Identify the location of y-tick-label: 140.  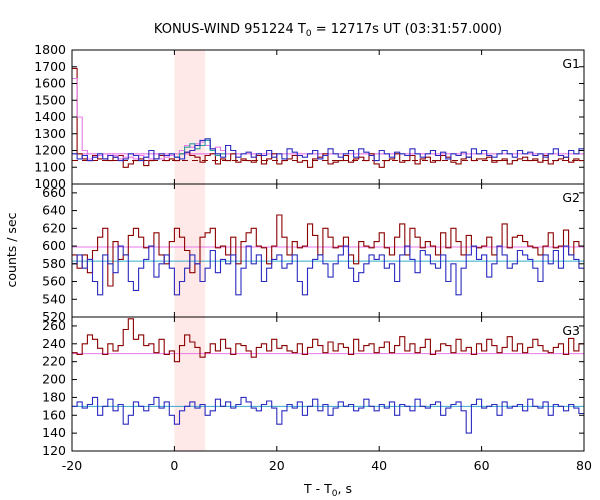
(54, 432).